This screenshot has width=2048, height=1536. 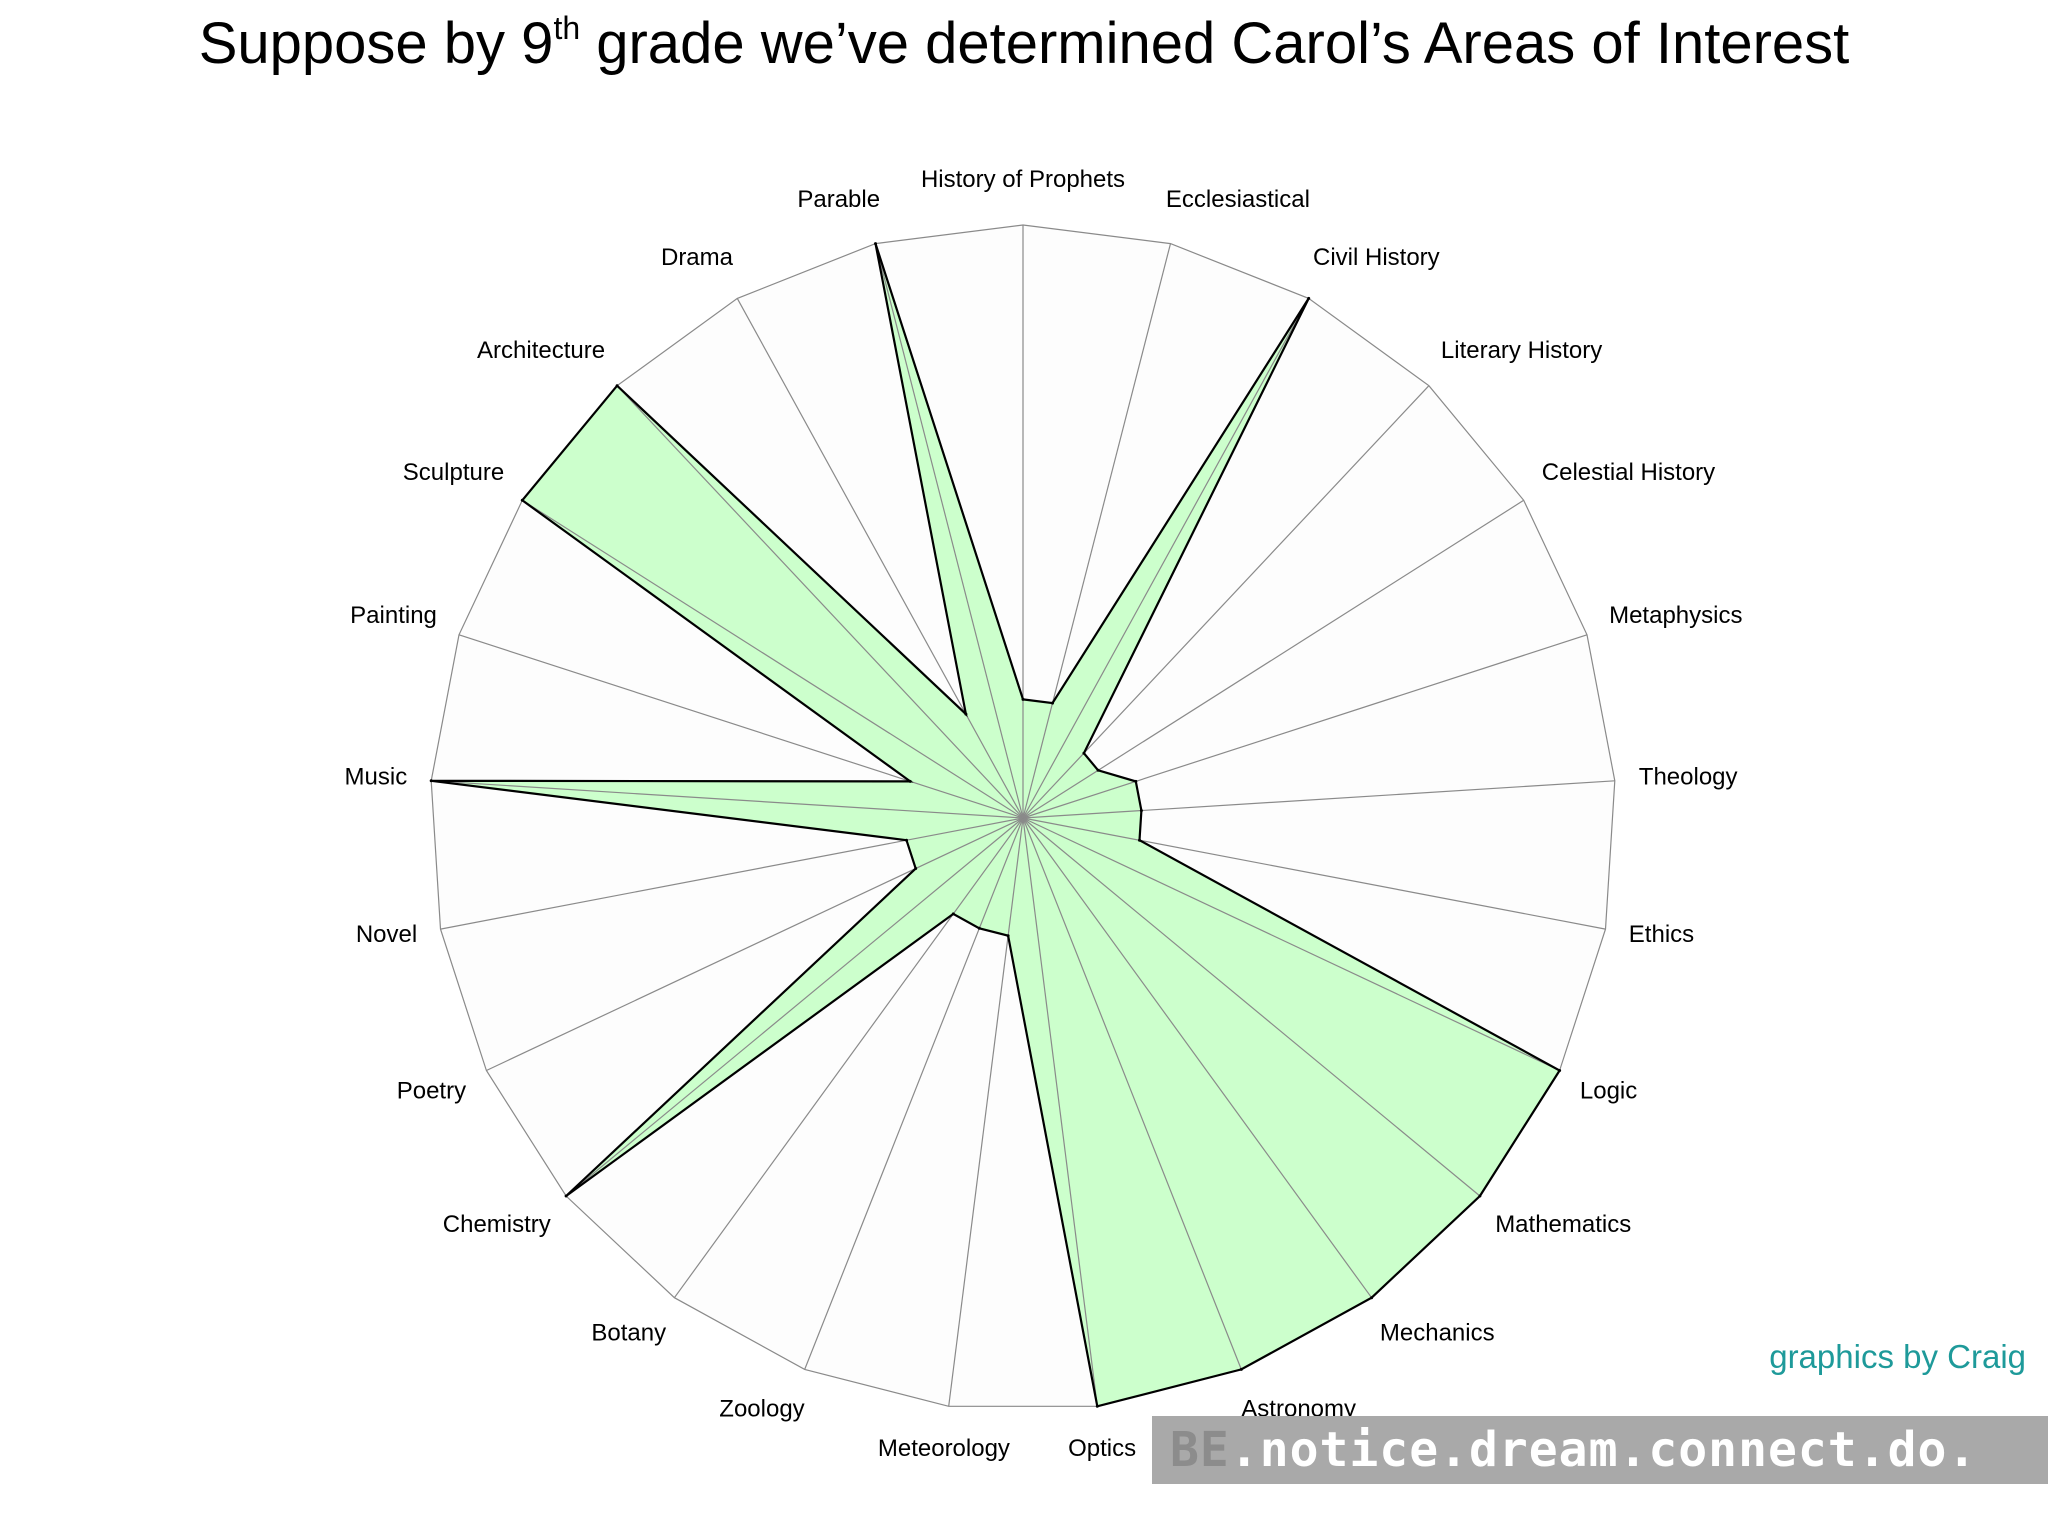 What do you see at coordinates (393, 615) in the screenshot?
I see `axis-label-20: Painting` at bounding box center [393, 615].